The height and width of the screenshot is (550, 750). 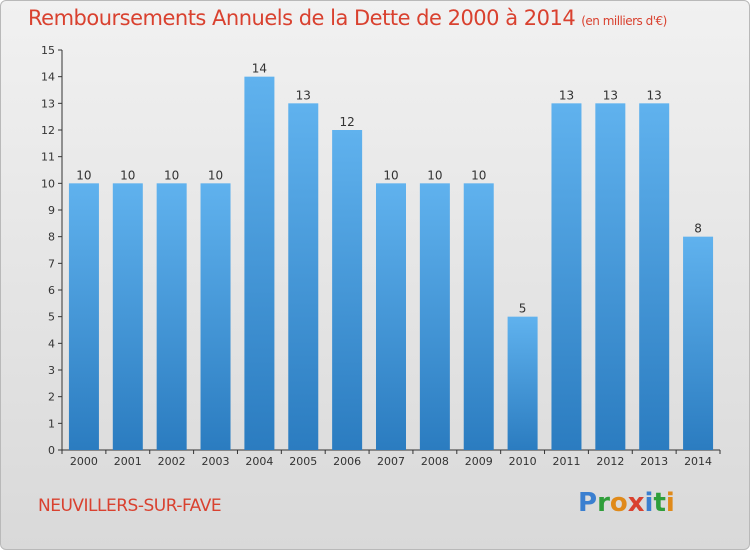 I want to click on bar-value-label: 12, so click(x=346, y=122).